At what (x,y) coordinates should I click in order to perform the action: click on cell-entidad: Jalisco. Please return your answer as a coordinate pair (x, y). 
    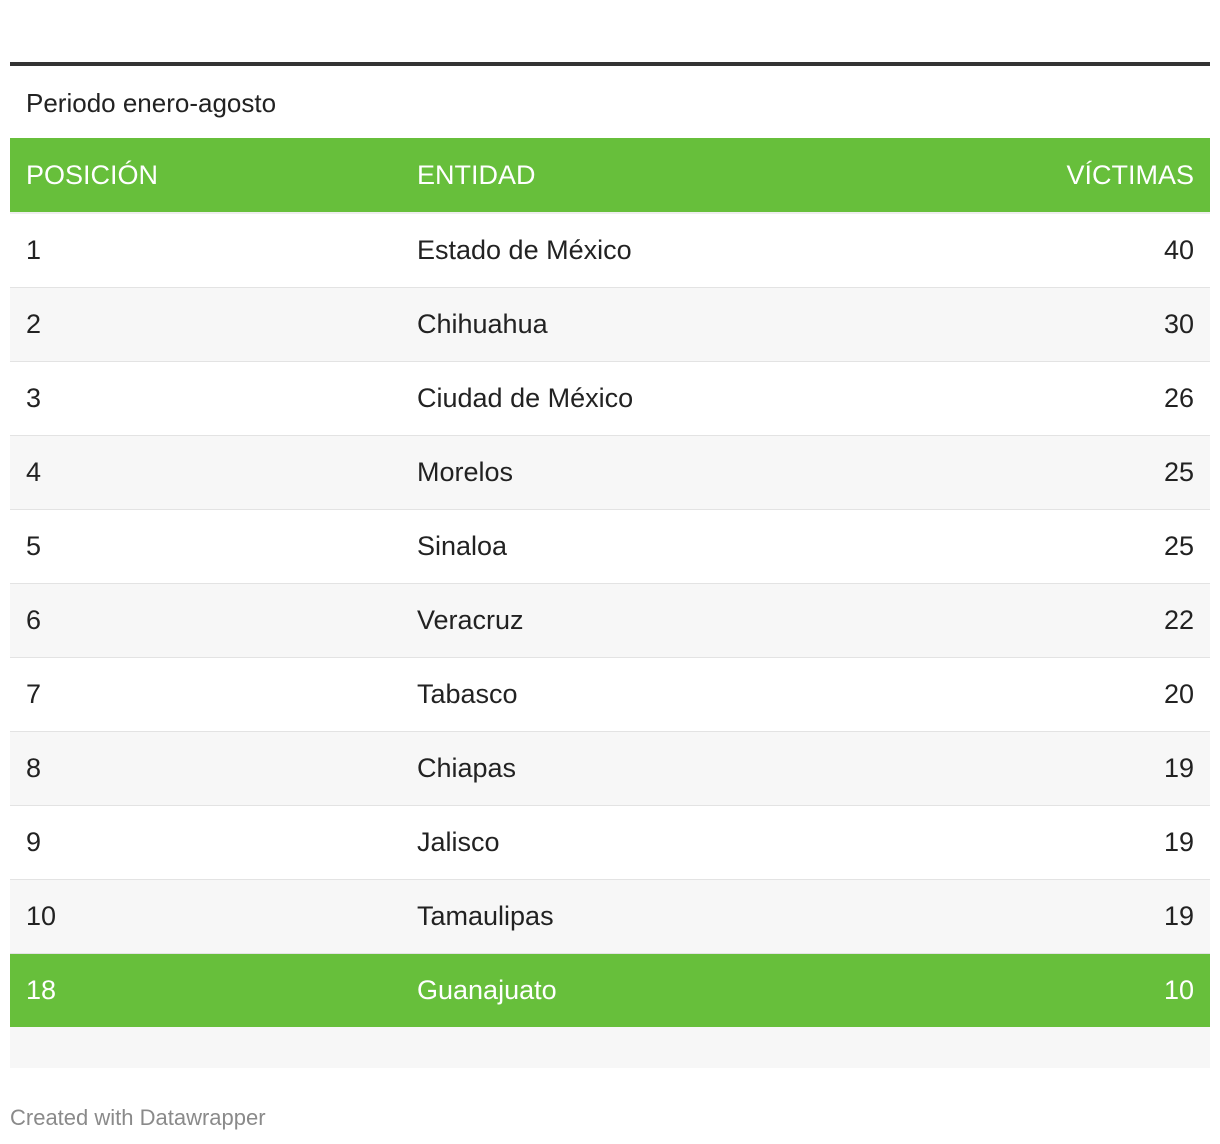
    Looking at the image, I should click on (642, 842).